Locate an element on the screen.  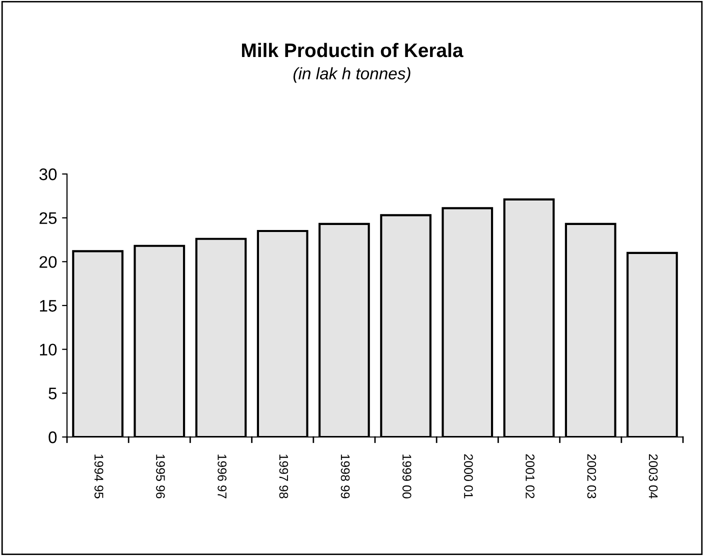
x-tick-label: 1999 00 is located at coordinates (407, 476).